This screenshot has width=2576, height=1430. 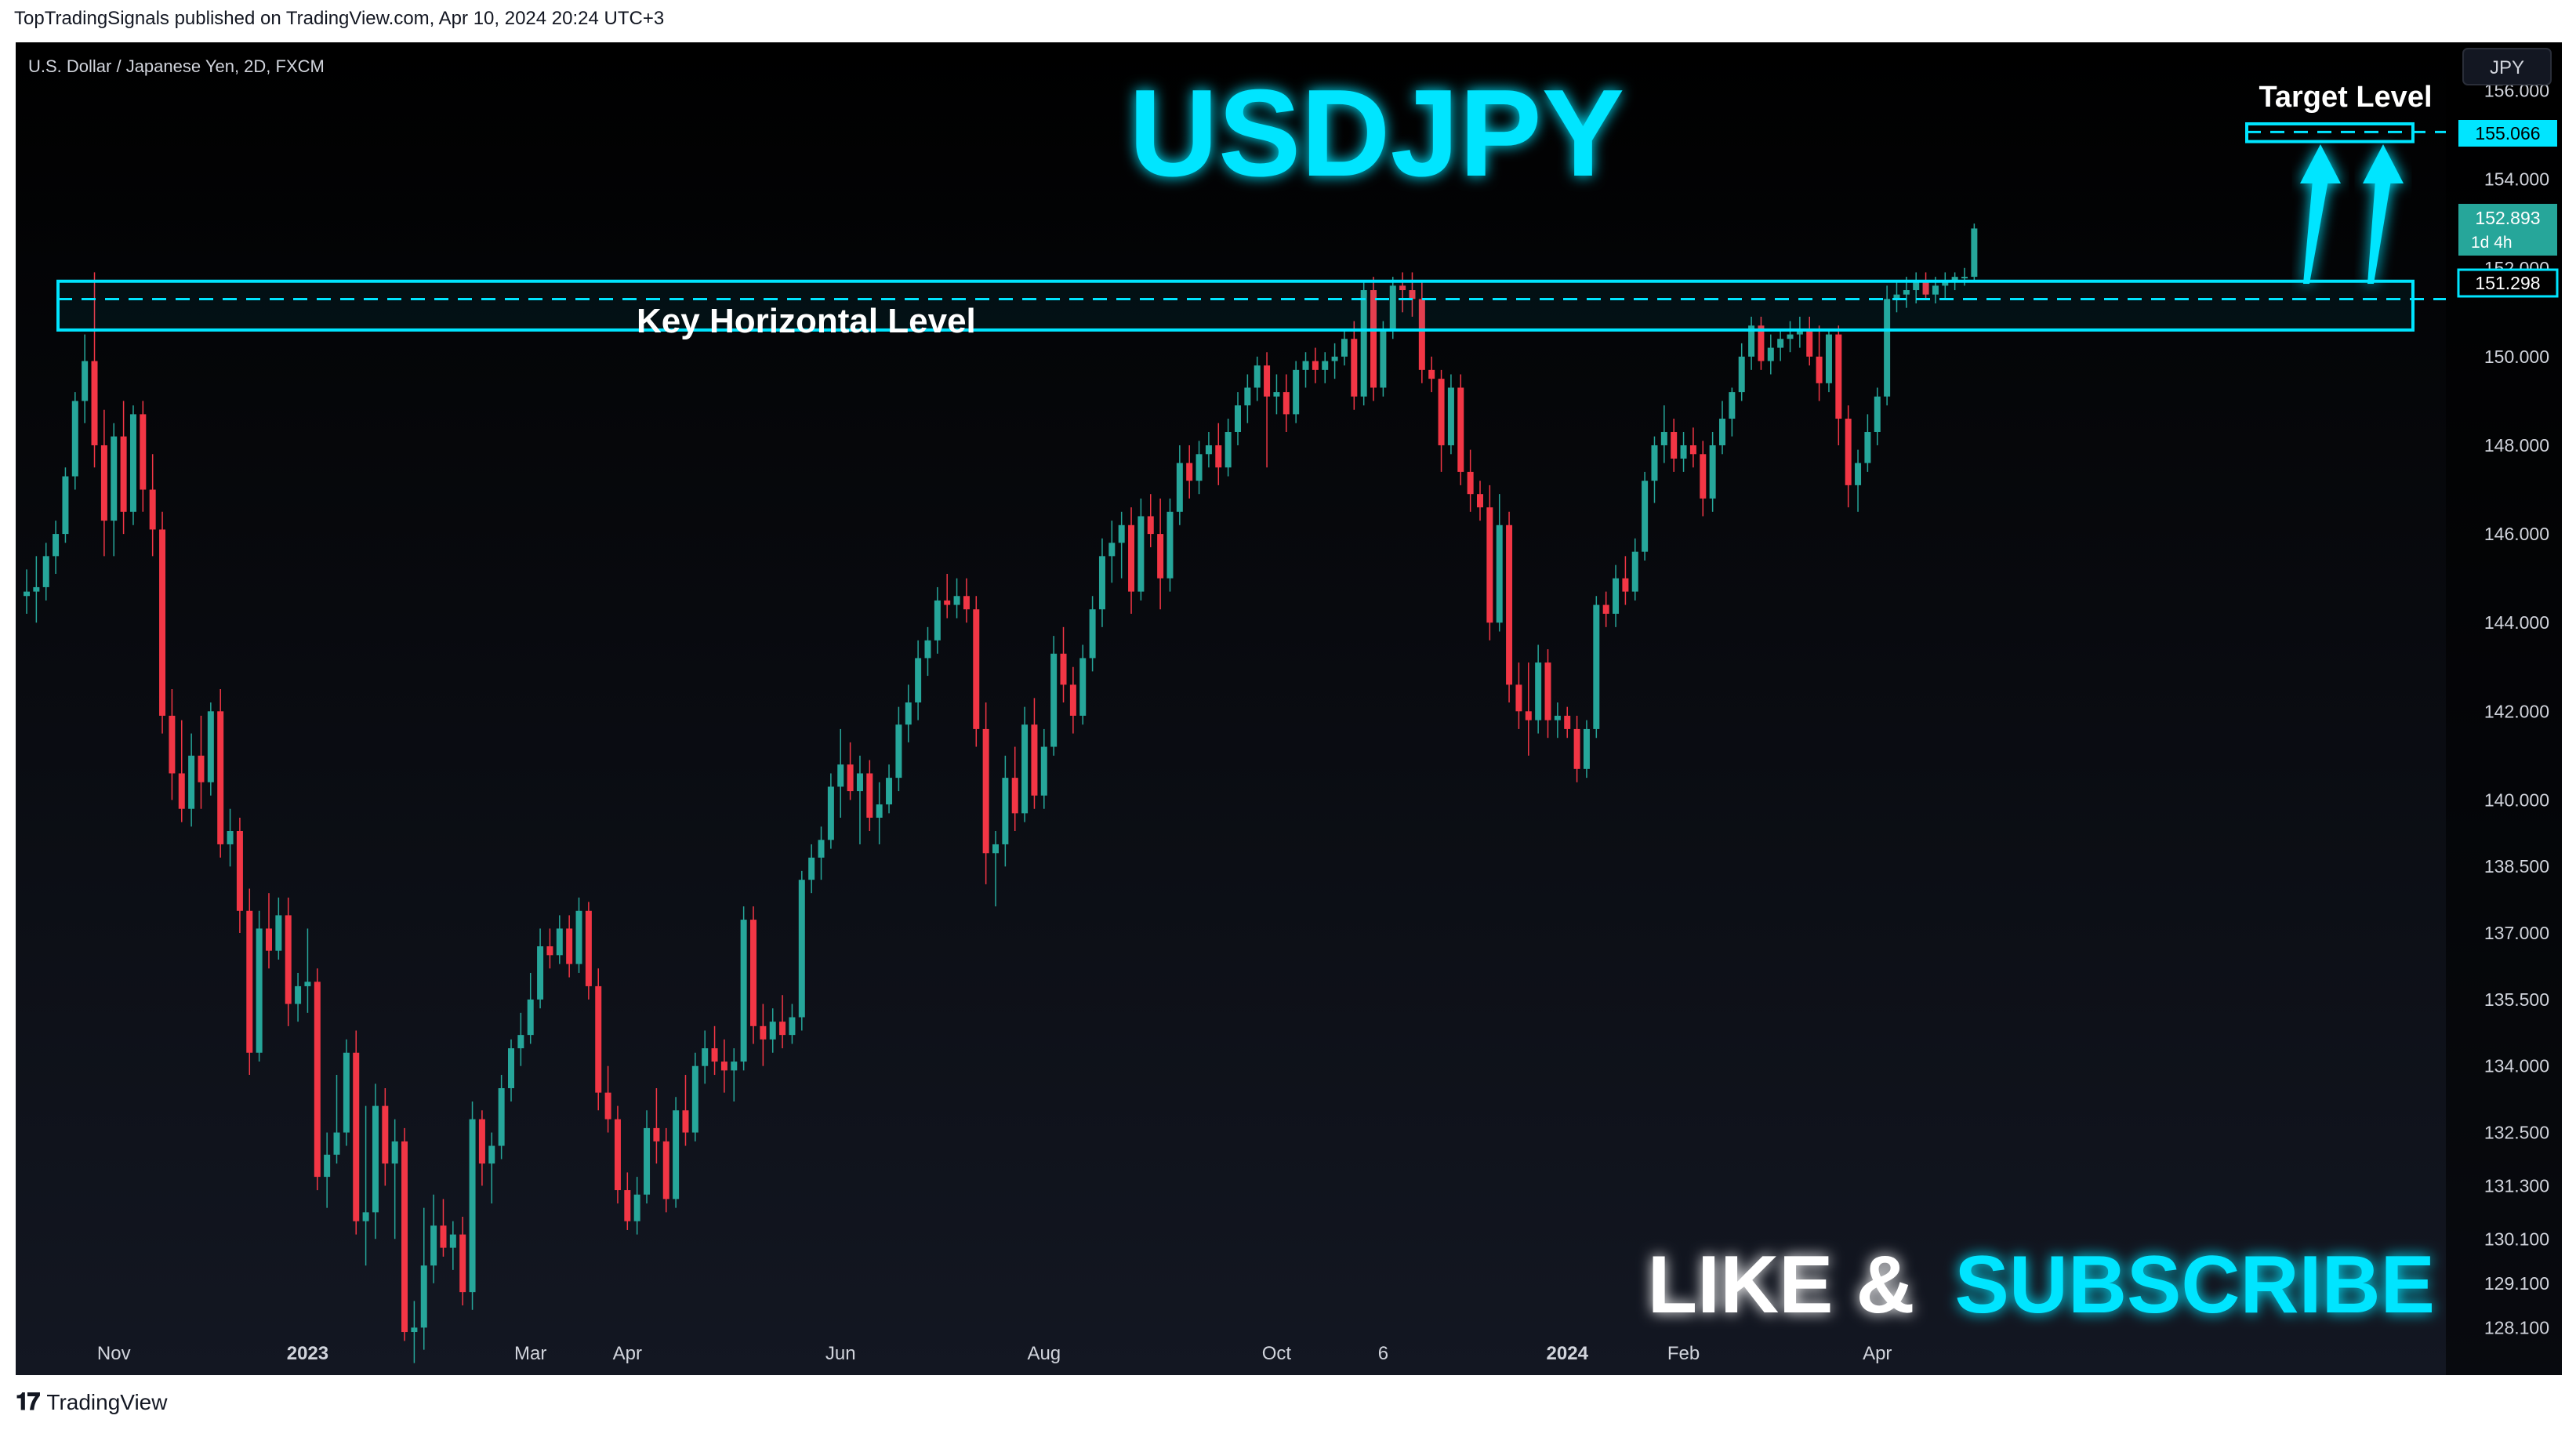 What do you see at coordinates (2517, 1133) in the screenshot?
I see `y-tick-label: 132.500` at bounding box center [2517, 1133].